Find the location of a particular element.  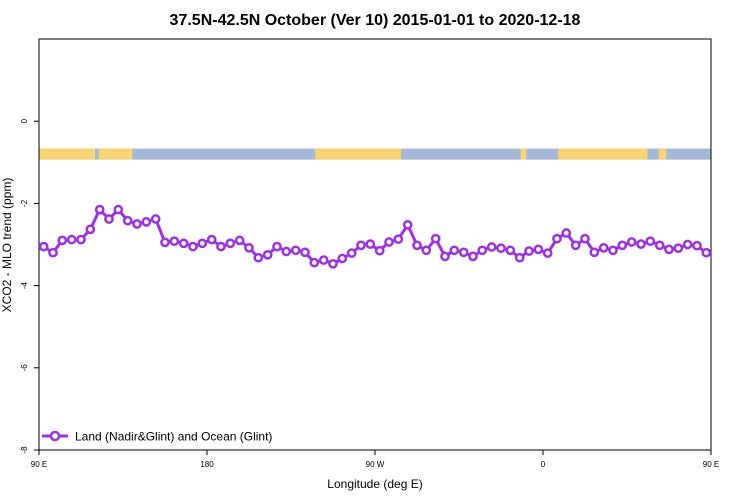

y-tick-label: 0 is located at coordinates (24, 120).